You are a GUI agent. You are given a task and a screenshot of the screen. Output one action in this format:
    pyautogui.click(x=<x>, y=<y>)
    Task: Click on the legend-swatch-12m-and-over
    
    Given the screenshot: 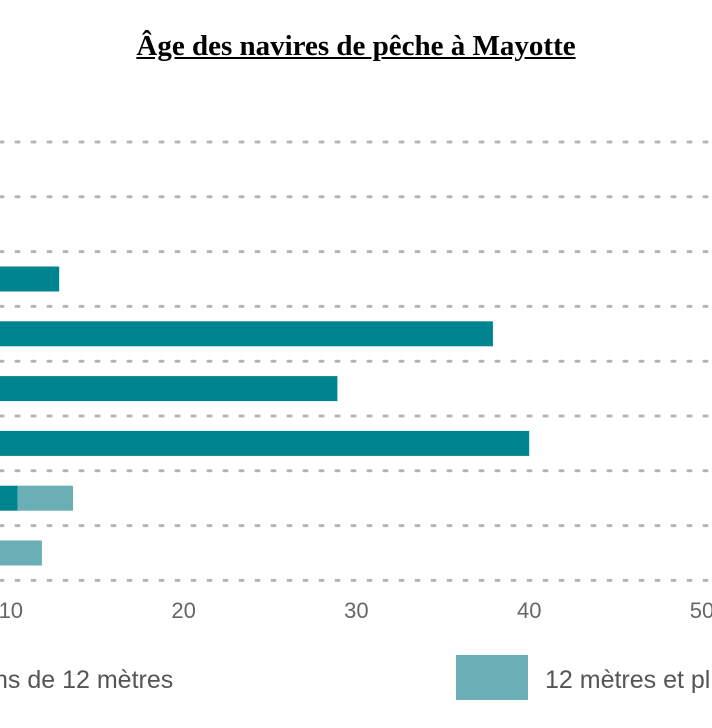 What is the action you would take?
    pyautogui.click(x=492, y=677)
    